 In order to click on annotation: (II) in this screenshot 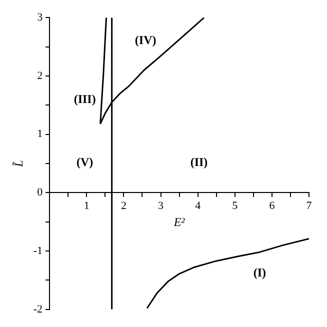, I will do `click(199, 162)`.